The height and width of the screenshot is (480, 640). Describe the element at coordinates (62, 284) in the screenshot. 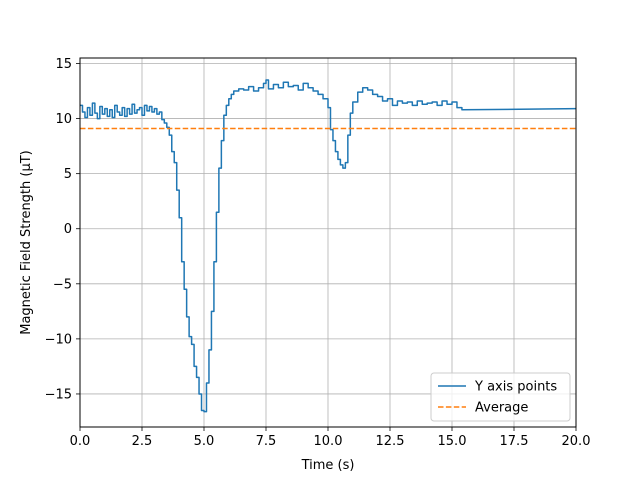

I see `y-tick-label: −5` at that location.